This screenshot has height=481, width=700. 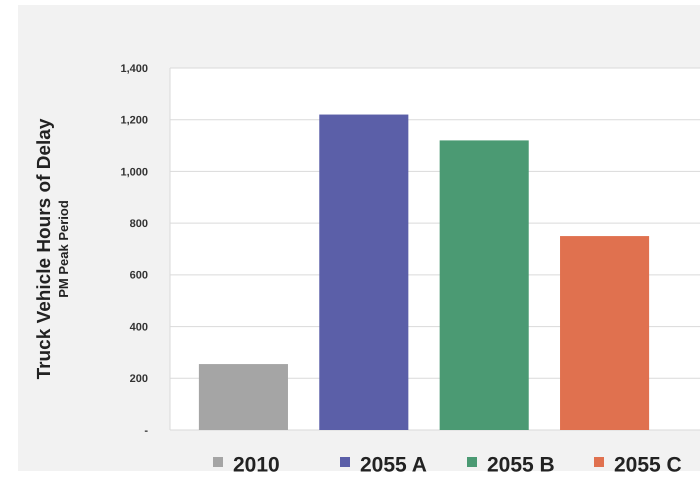 What do you see at coordinates (63, 249) in the screenshot?
I see `text: PM Peak Period` at bounding box center [63, 249].